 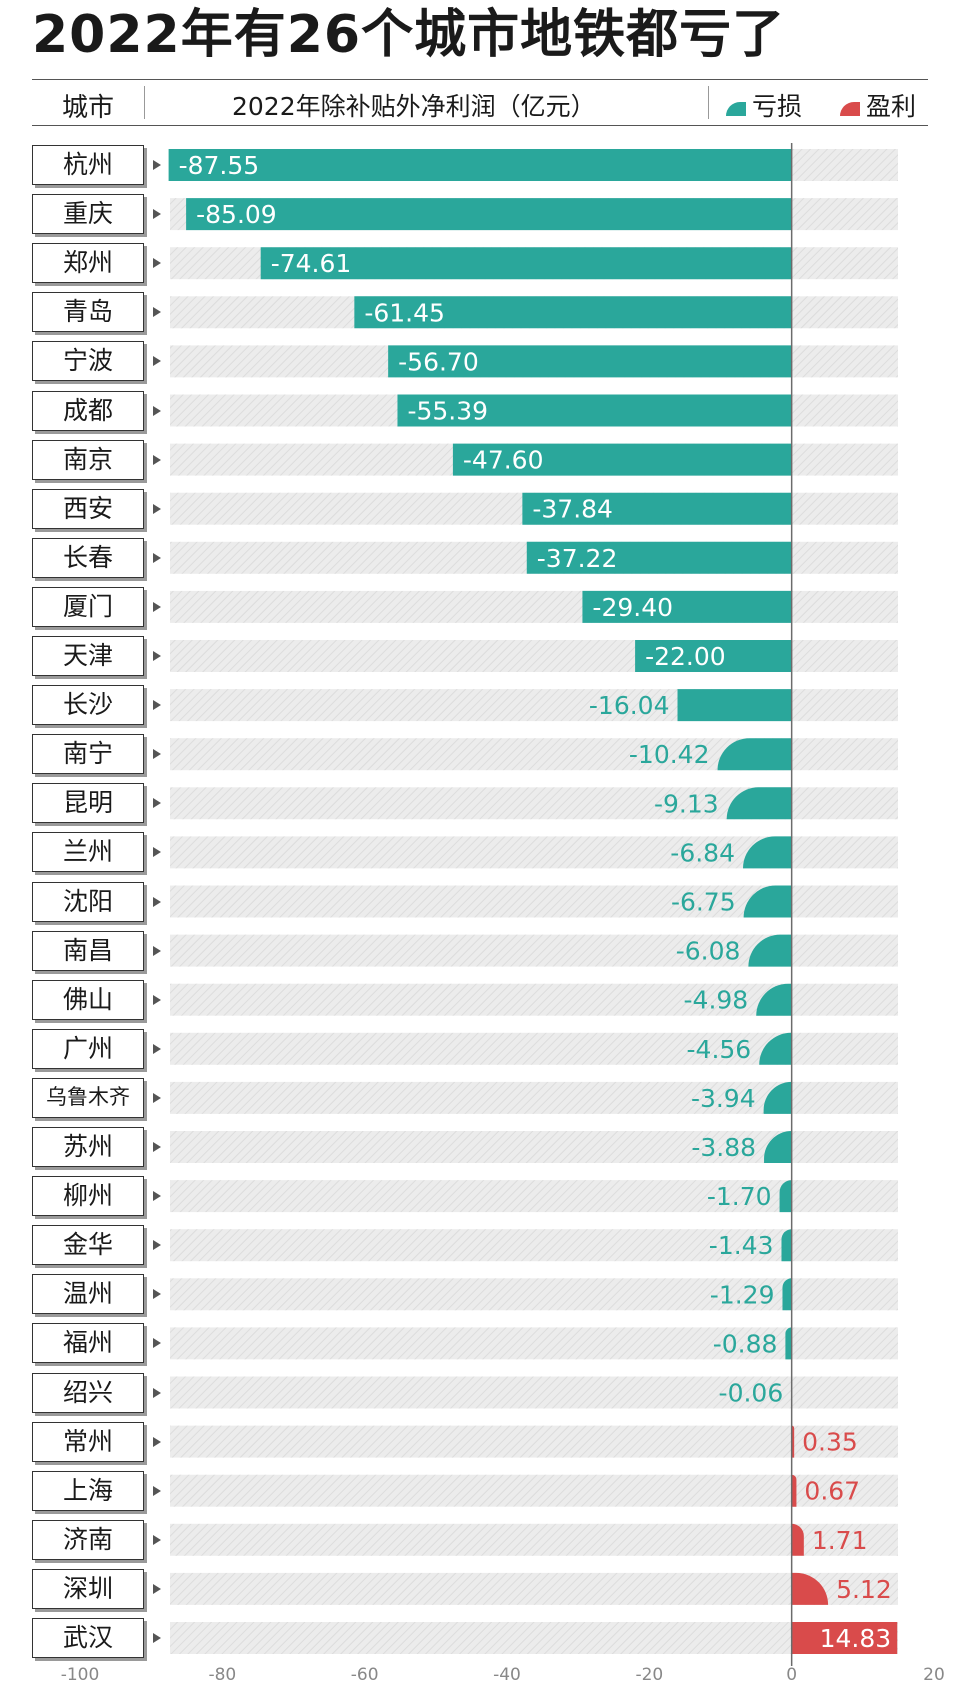 I want to click on legend-loss-swatch, so click(x=736, y=109).